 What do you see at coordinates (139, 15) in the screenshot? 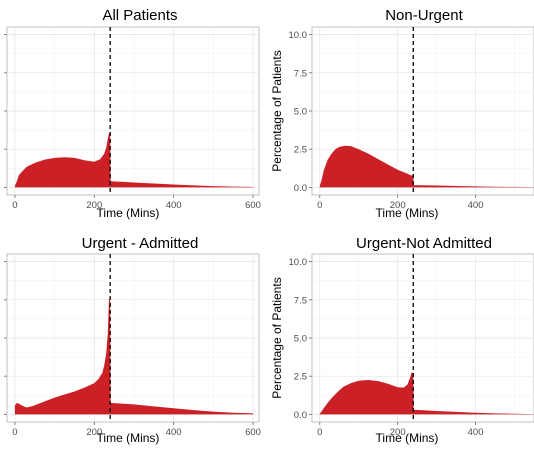
I see `panel-title: All Patients` at bounding box center [139, 15].